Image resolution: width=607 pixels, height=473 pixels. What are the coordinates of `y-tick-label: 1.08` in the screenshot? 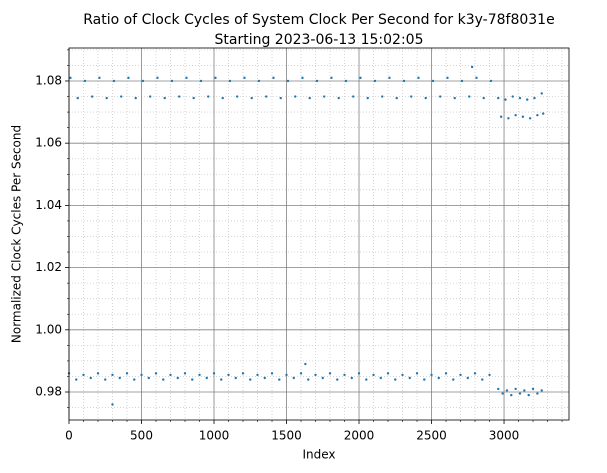 It's located at (48, 80).